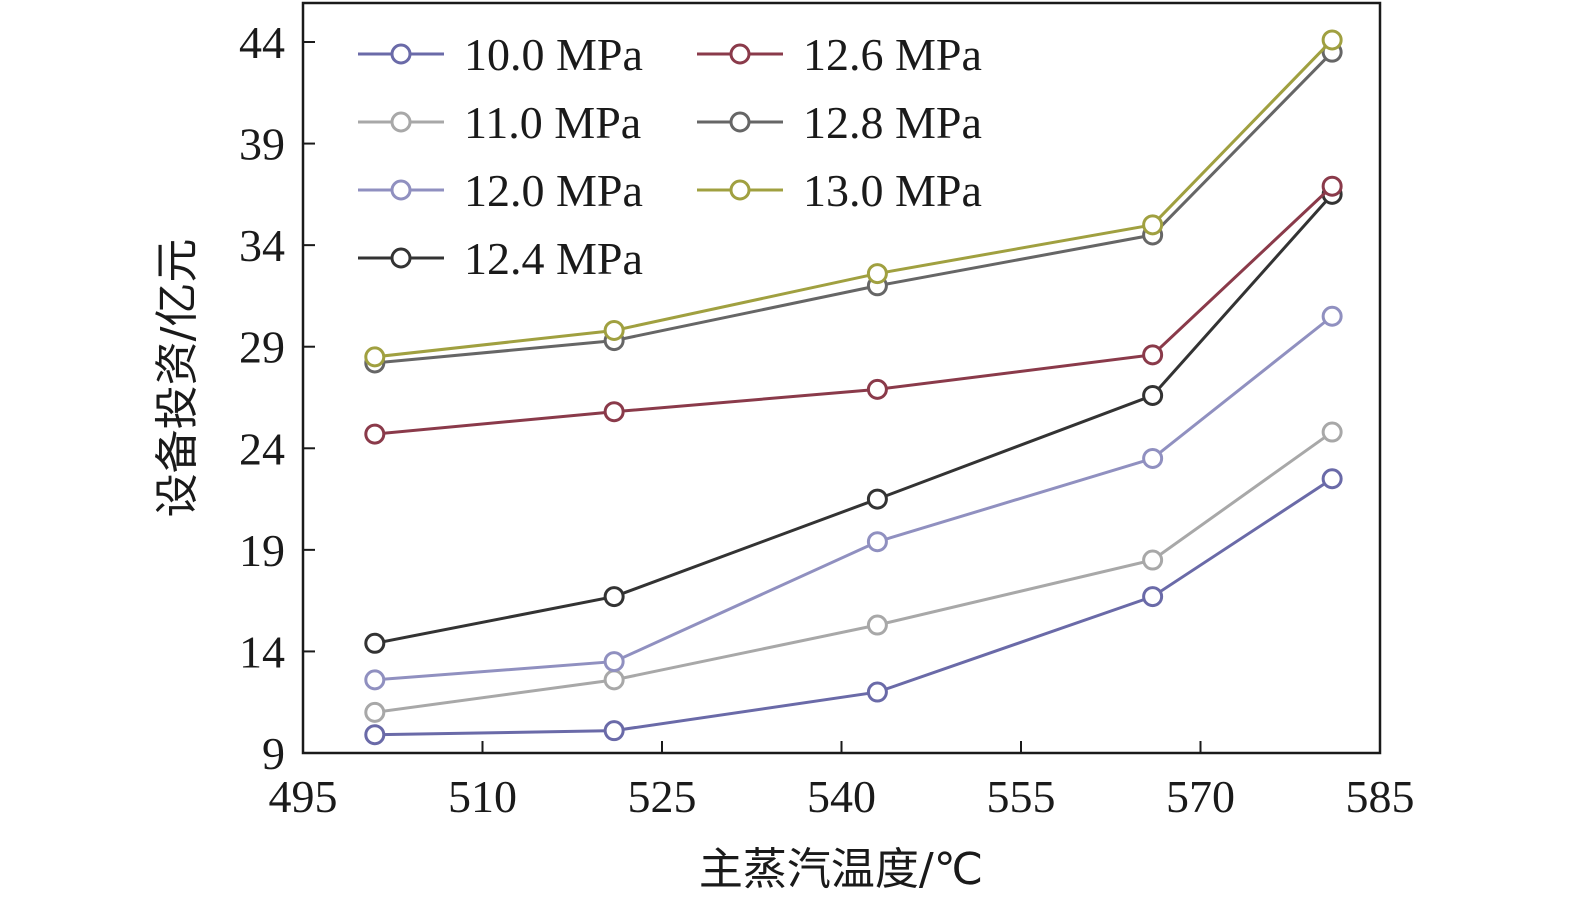 Image resolution: width=1575 pixels, height=906 pixels. Describe the element at coordinates (273, 753) in the screenshot. I see `y-tick-label: 9` at that location.